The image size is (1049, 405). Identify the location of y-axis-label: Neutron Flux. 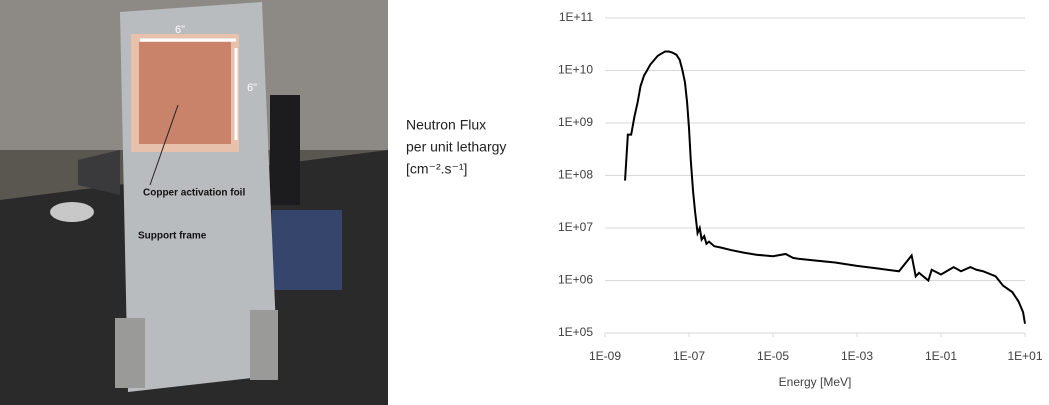
(446, 125).